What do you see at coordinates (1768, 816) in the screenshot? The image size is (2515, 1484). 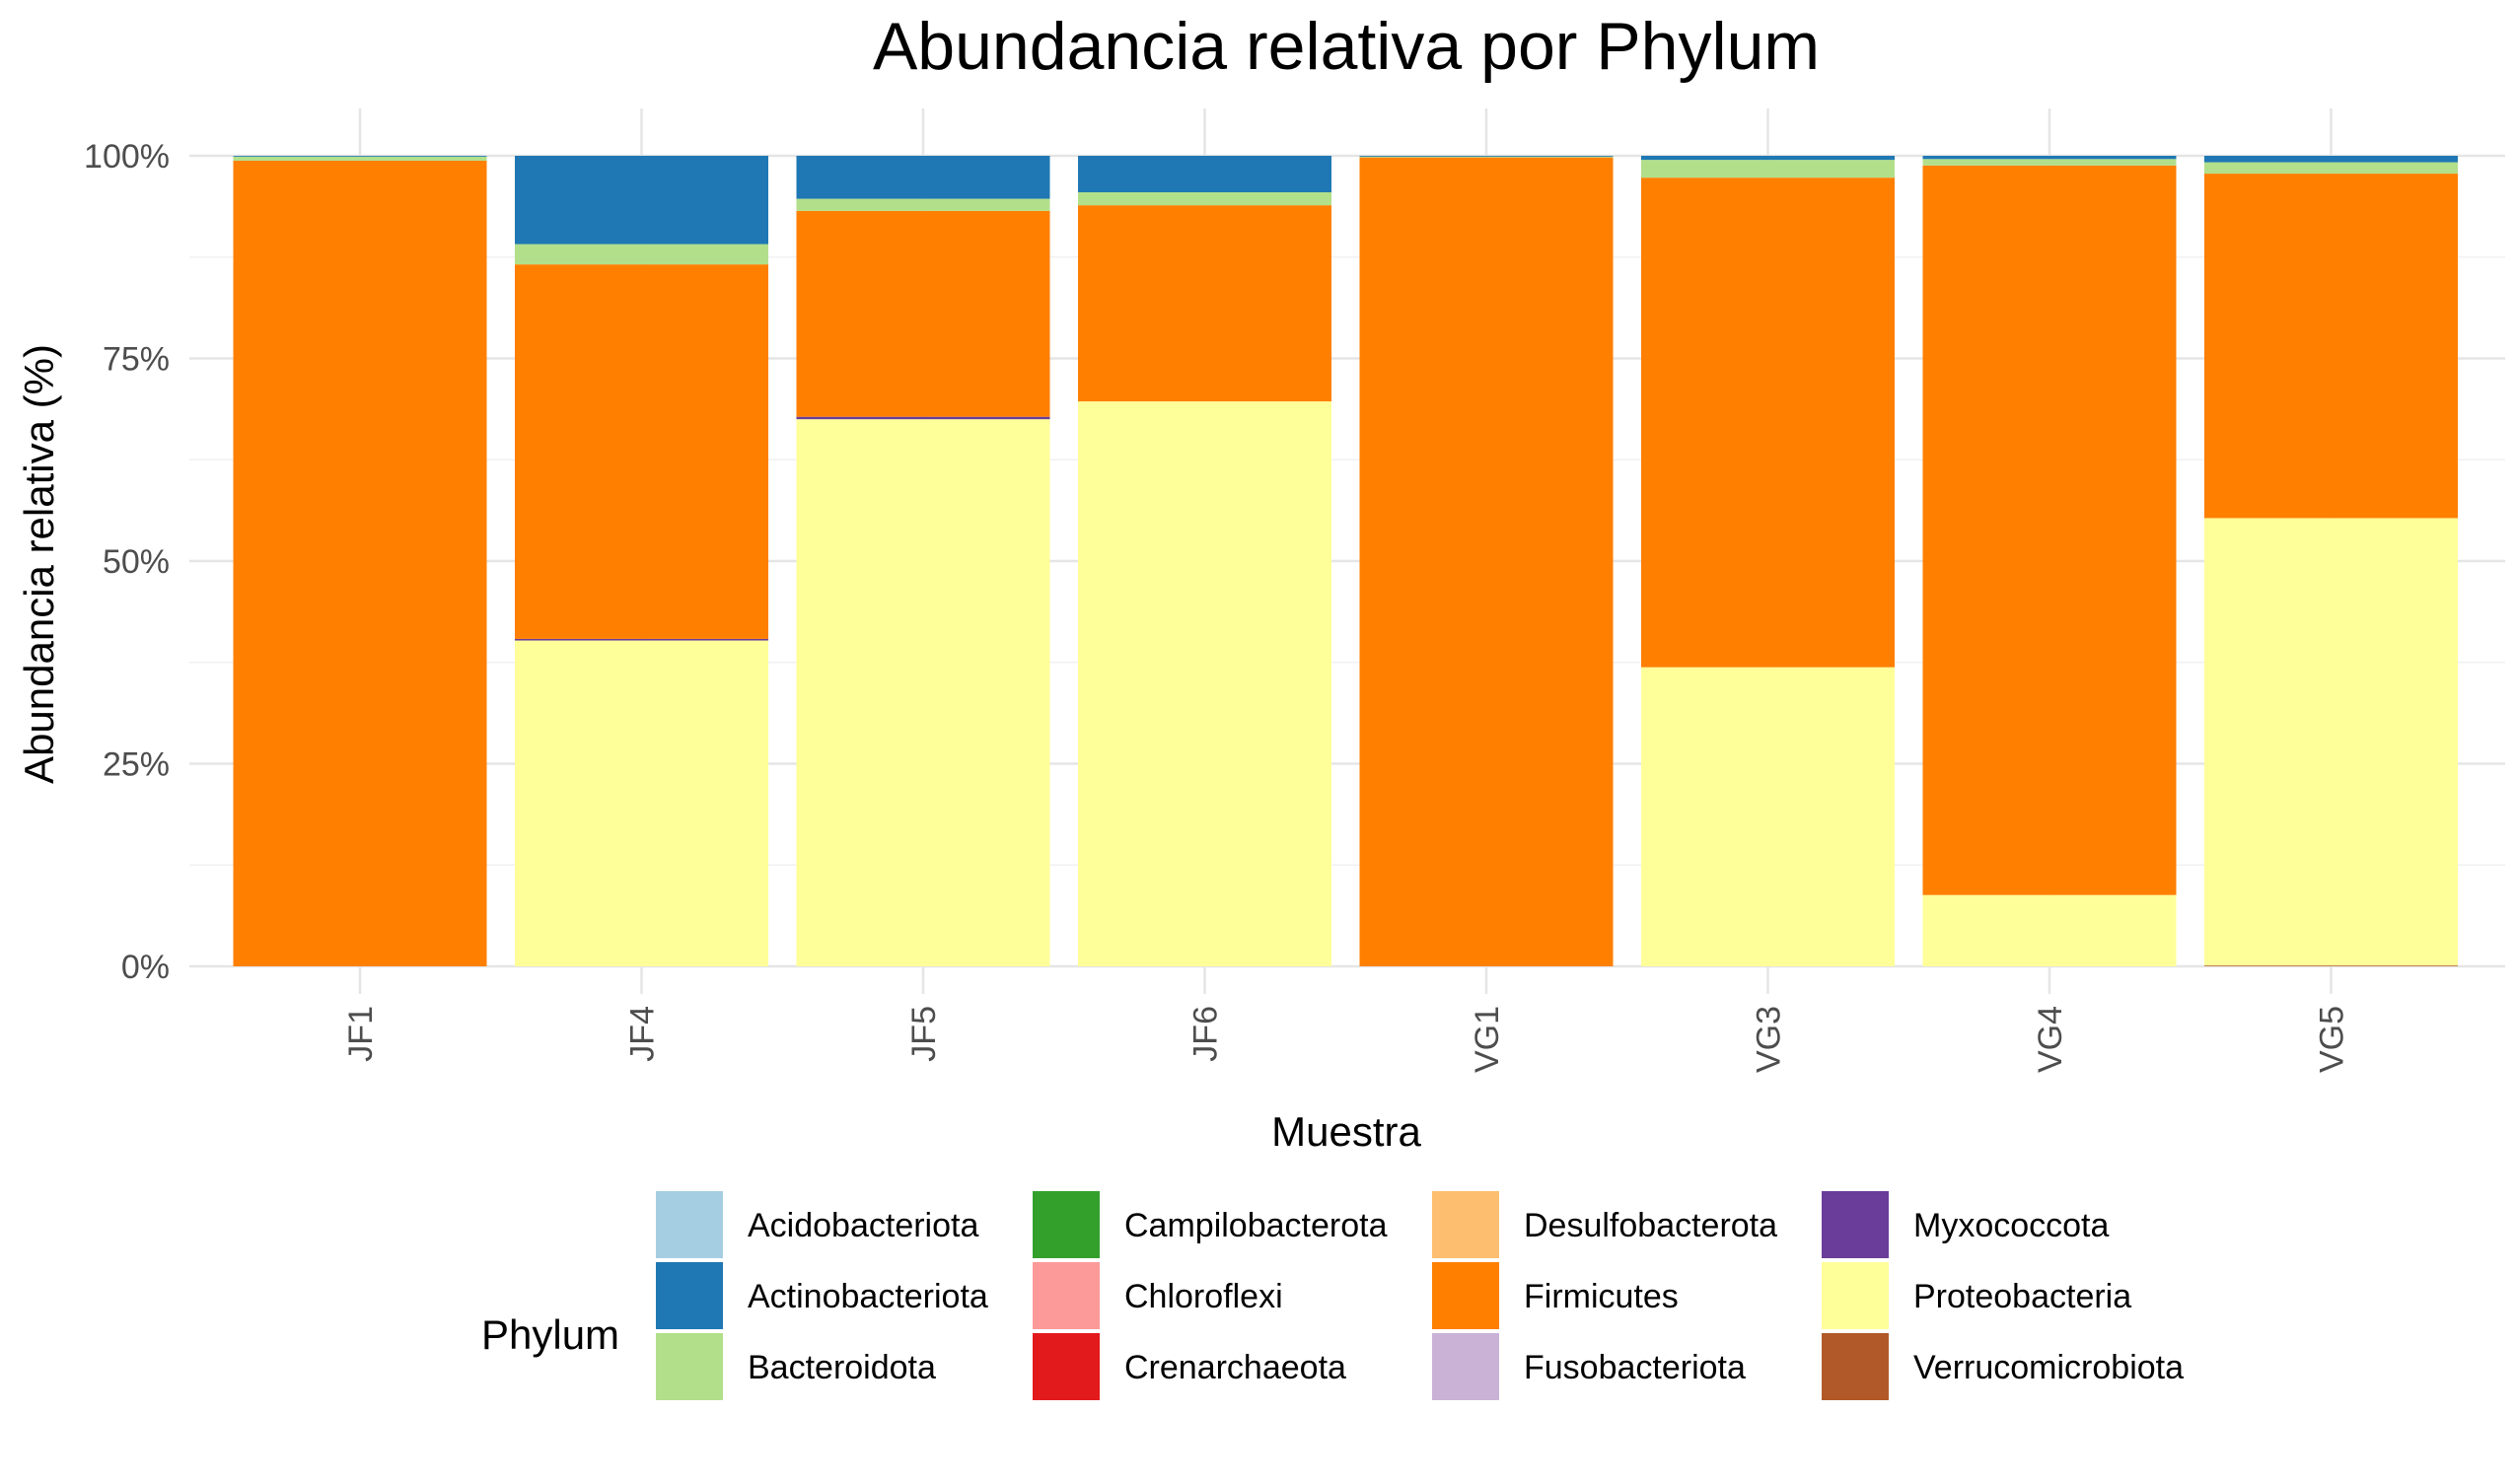 I see `bar-segment-vg3-proteobacteria` at bounding box center [1768, 816].